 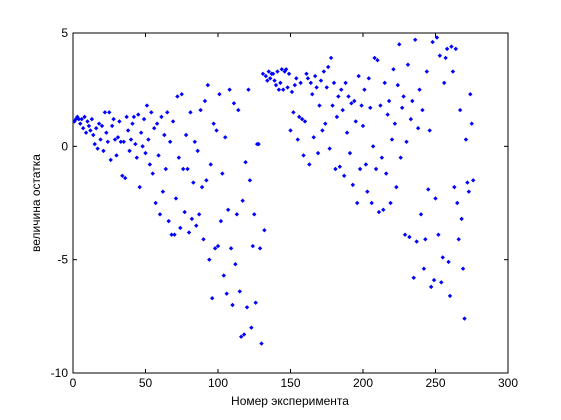 What do you see at coordinates (218, 383) in the screenshot?
I see `x-tick-label: 100` at bounding box center [218, 383].